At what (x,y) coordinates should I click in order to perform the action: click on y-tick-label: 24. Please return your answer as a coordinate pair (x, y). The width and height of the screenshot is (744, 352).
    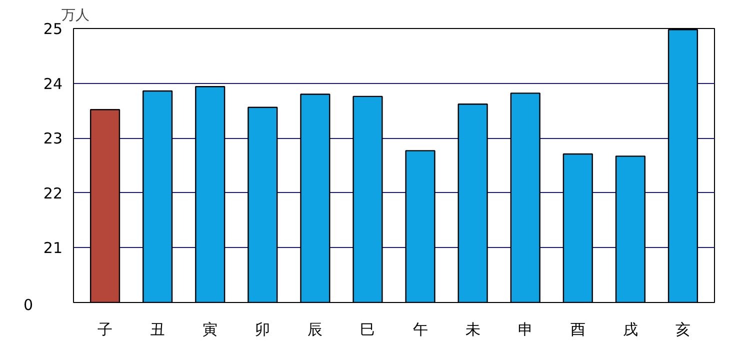
    Looking at the image, I should click on (53, 83).